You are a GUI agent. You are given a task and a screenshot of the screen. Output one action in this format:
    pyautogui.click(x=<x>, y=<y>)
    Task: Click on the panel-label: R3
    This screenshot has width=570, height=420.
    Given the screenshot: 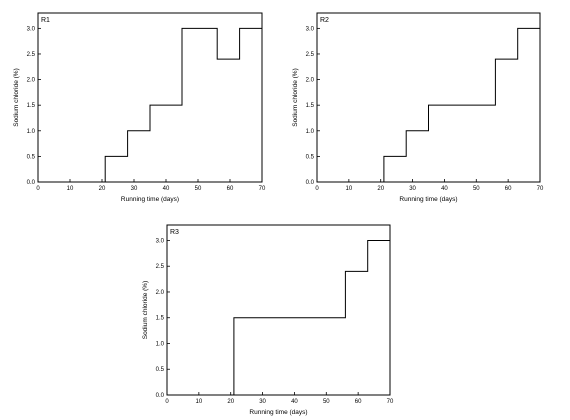 What is the action you would take?
    pyautogui.click(x=174, y=232)
    